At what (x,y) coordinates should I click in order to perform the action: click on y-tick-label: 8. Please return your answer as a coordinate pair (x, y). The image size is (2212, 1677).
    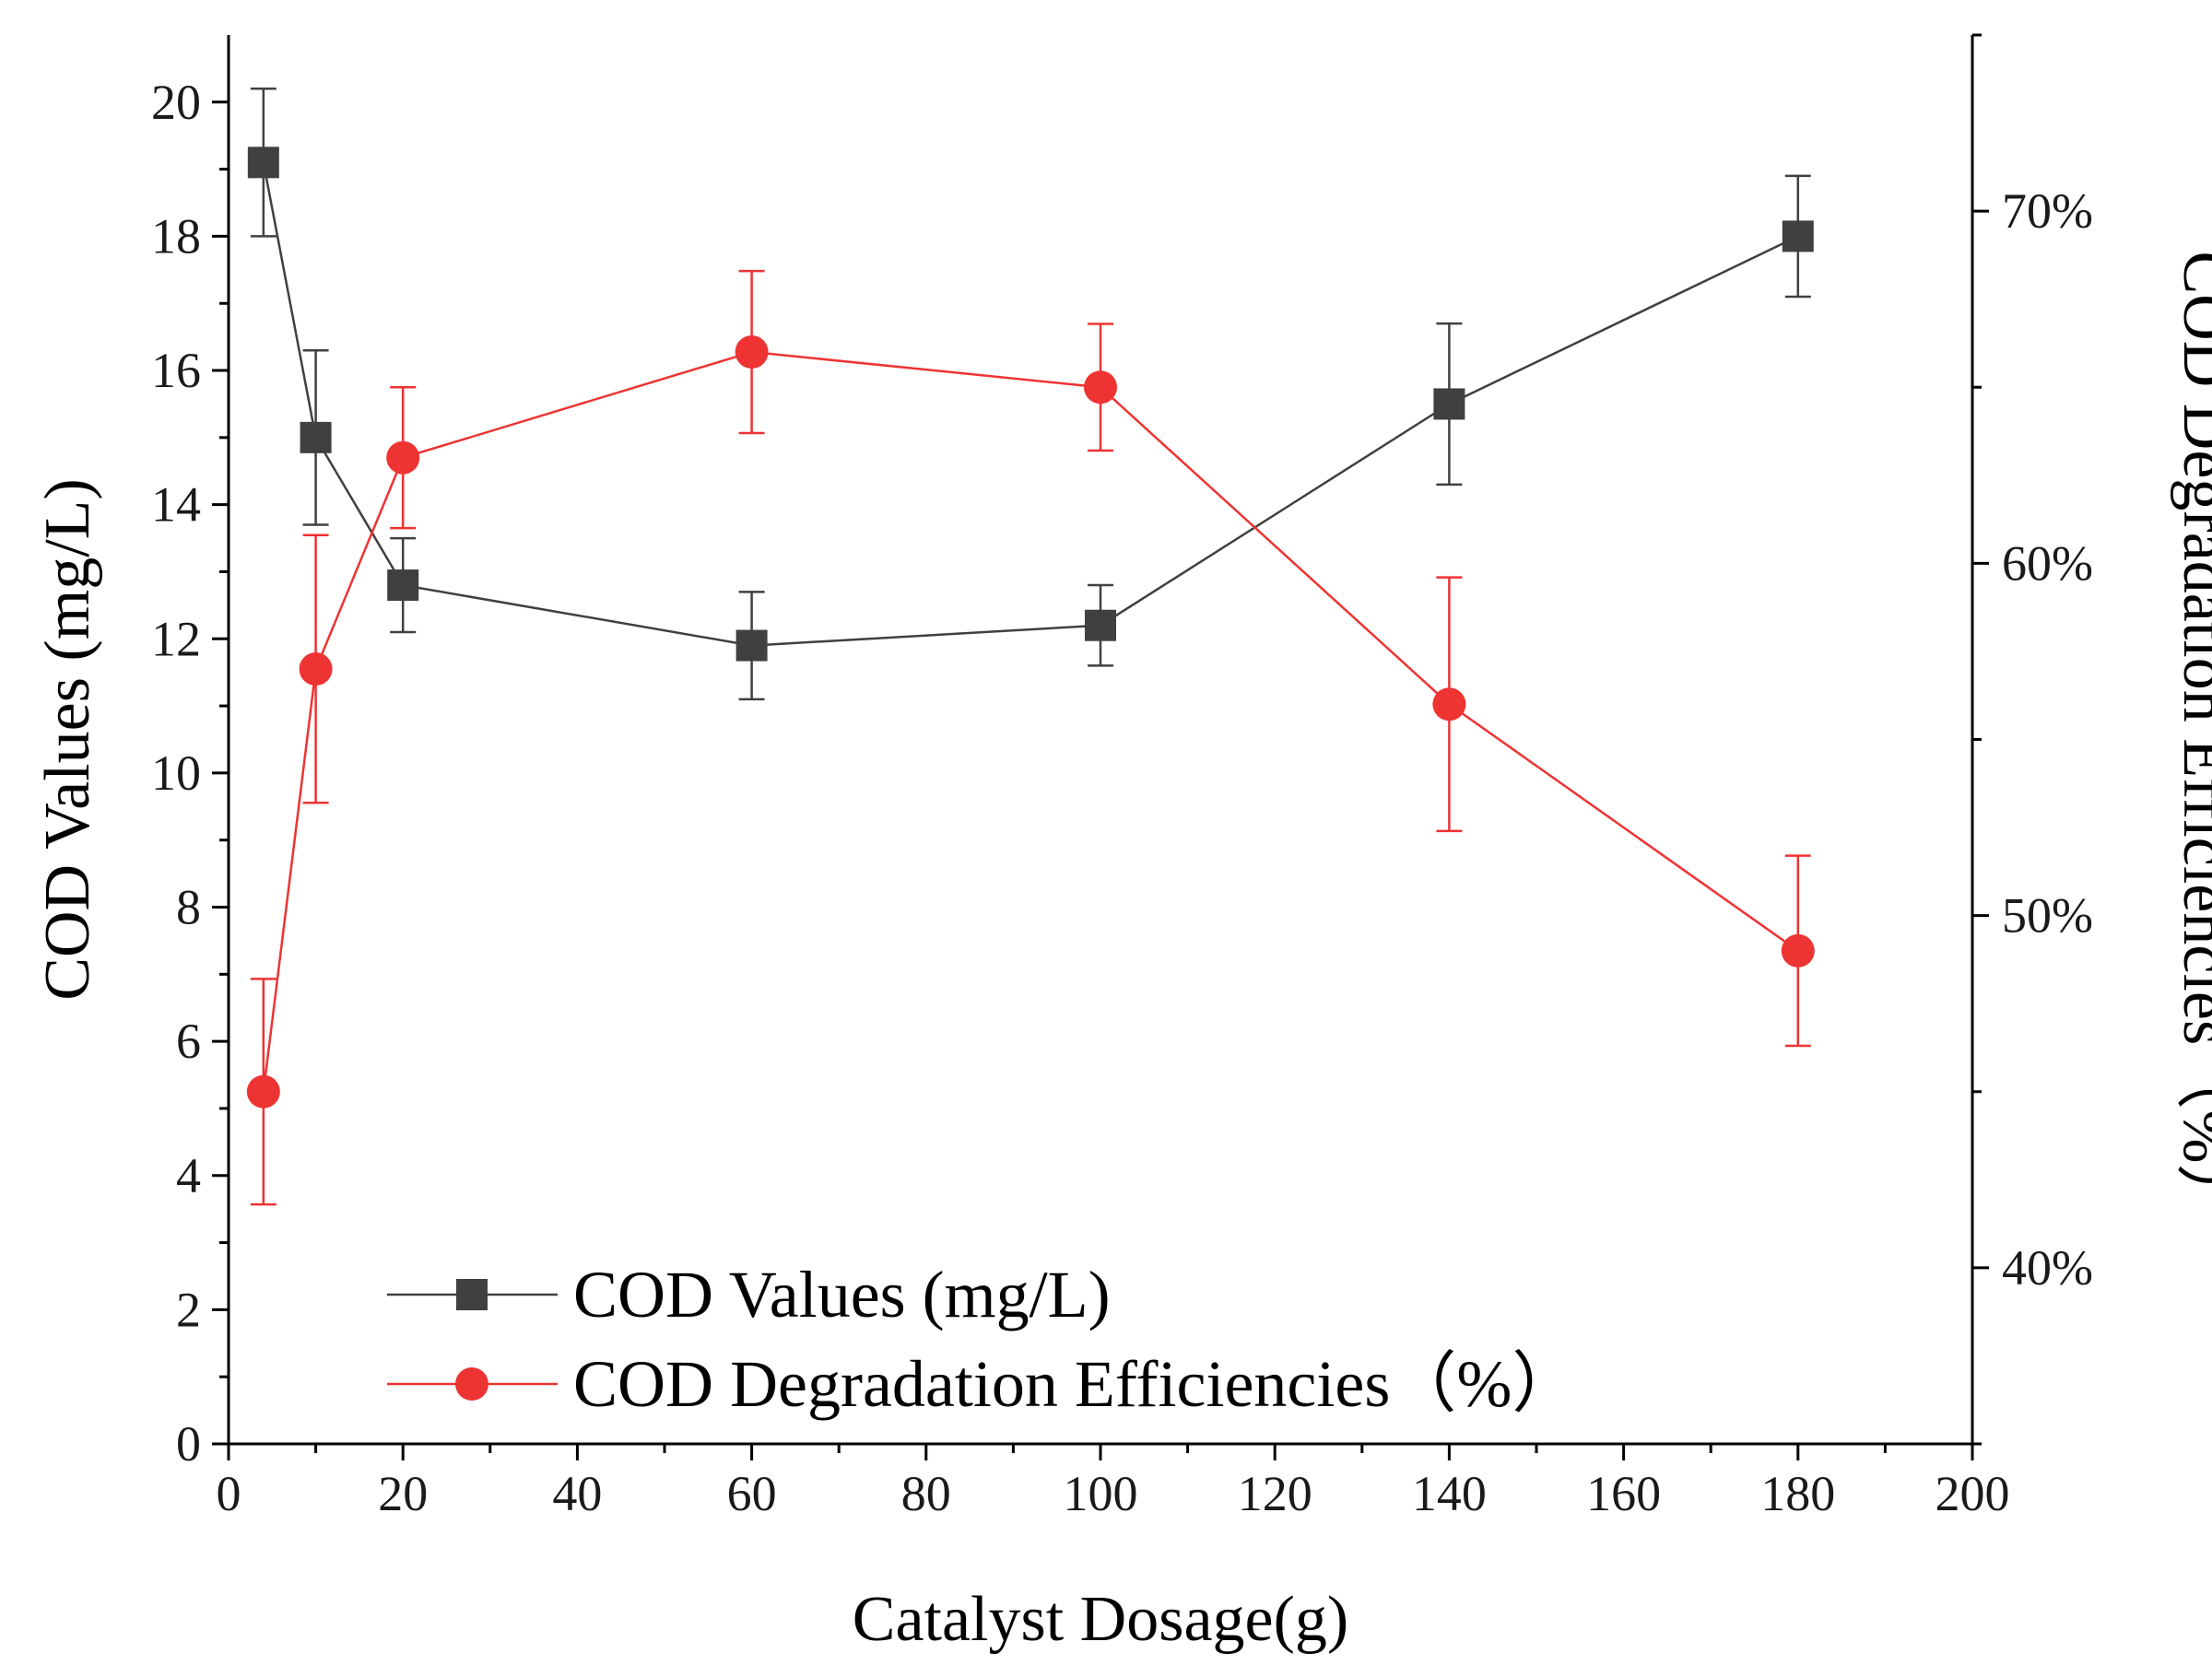
    Looking at the image, I should click on (188, 907).